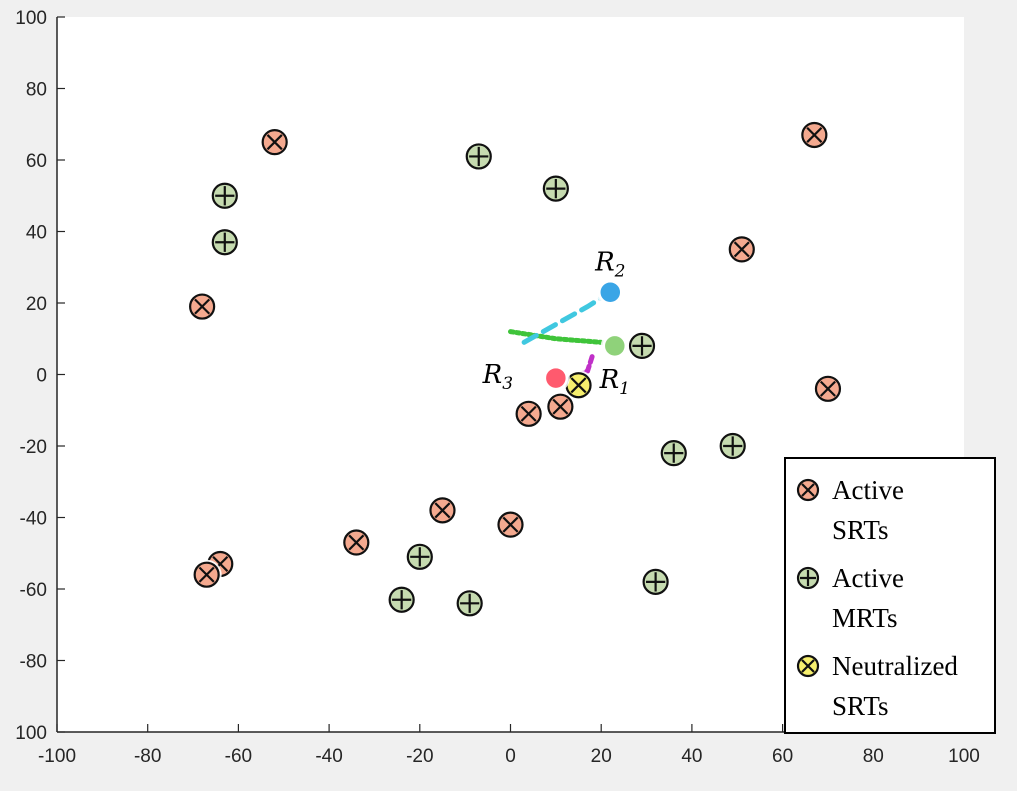 This screenshot has height=791, width=1017. Describe the element at coordinates (33, 519) in the screenshot. I see `y-tick-label: -40` at that location.